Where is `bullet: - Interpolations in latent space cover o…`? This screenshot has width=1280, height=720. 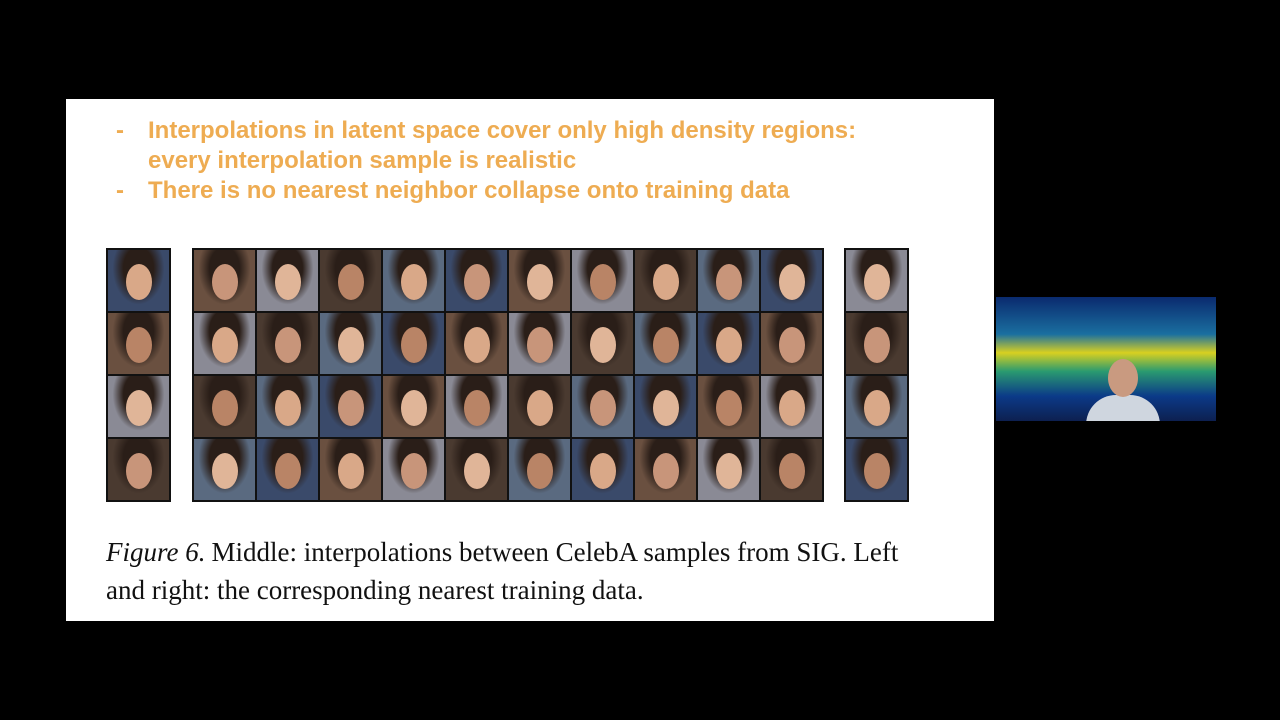 bullet: - Interpolations in latent space cover o… is located at coordinates (506, 146).